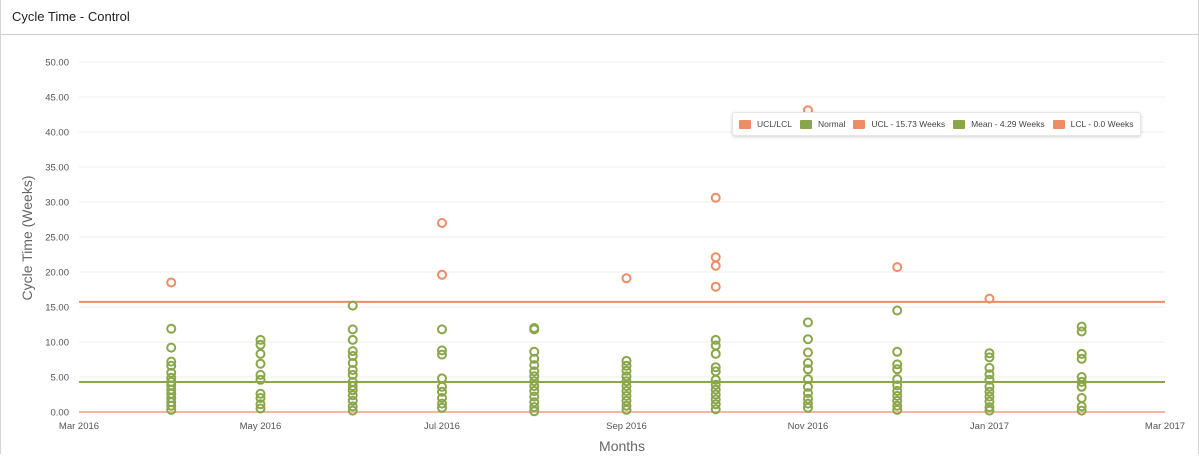 Image resolution: width=1199 pixels, height=459 pixels. I want to click on legend-item: UCL/LCL, so click(765, 124).